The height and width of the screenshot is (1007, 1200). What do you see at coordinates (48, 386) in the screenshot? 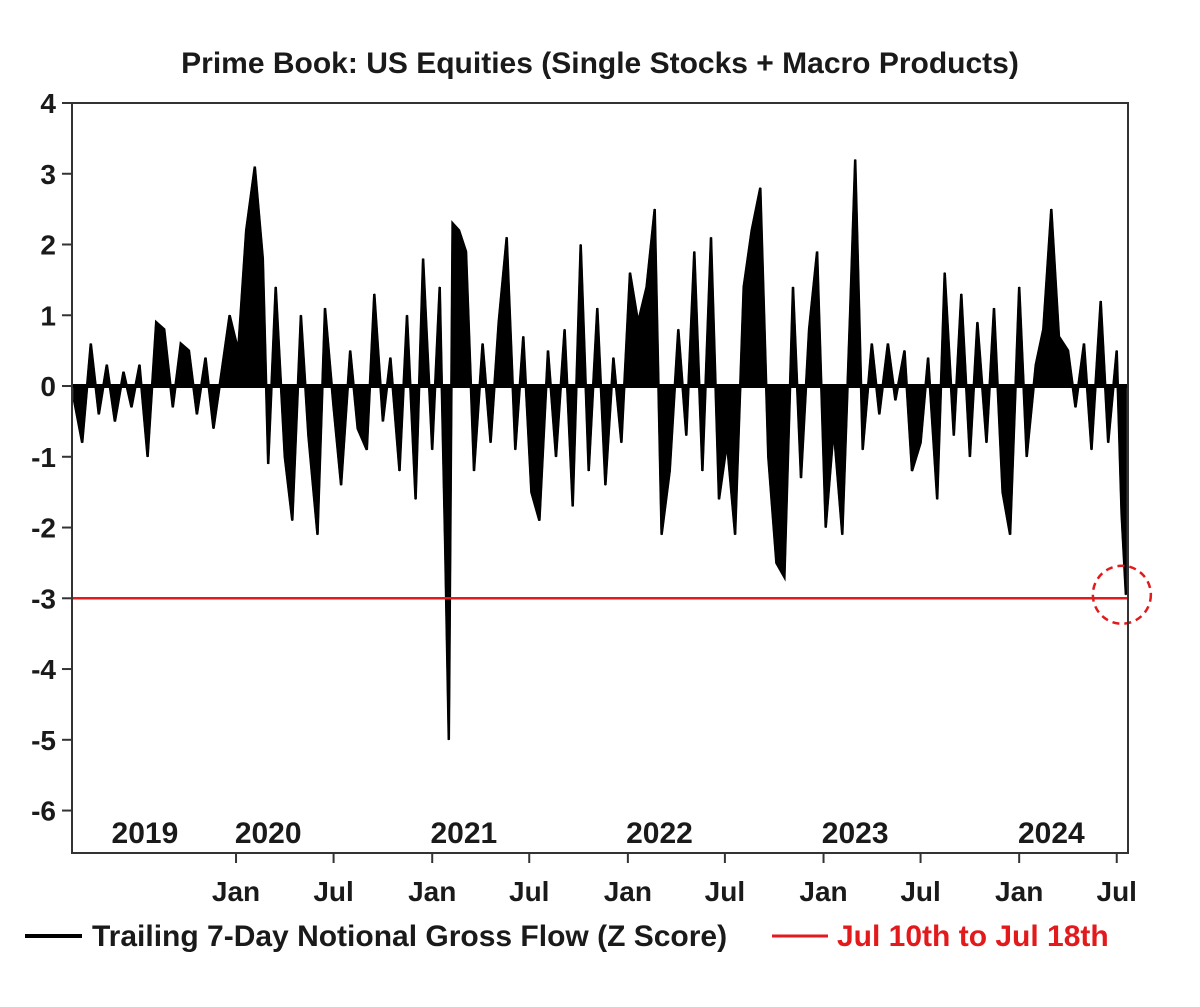
I see `y-tick-label: 0` at bounding box center [48, 386].